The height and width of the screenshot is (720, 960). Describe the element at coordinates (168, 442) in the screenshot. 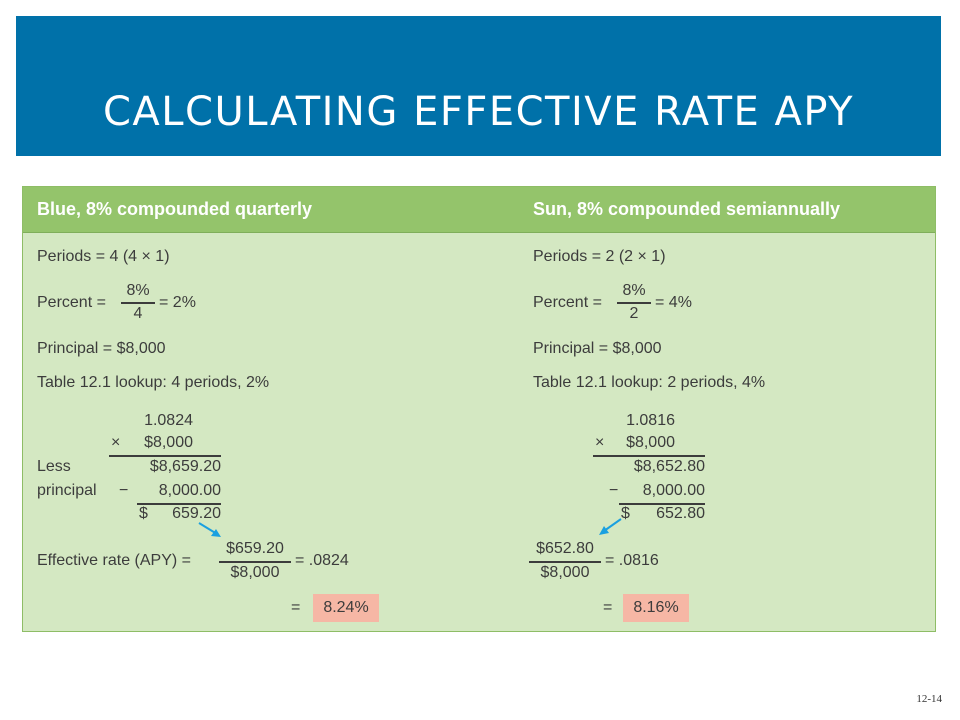

I see `left-multiplier: $8,000` at that location.